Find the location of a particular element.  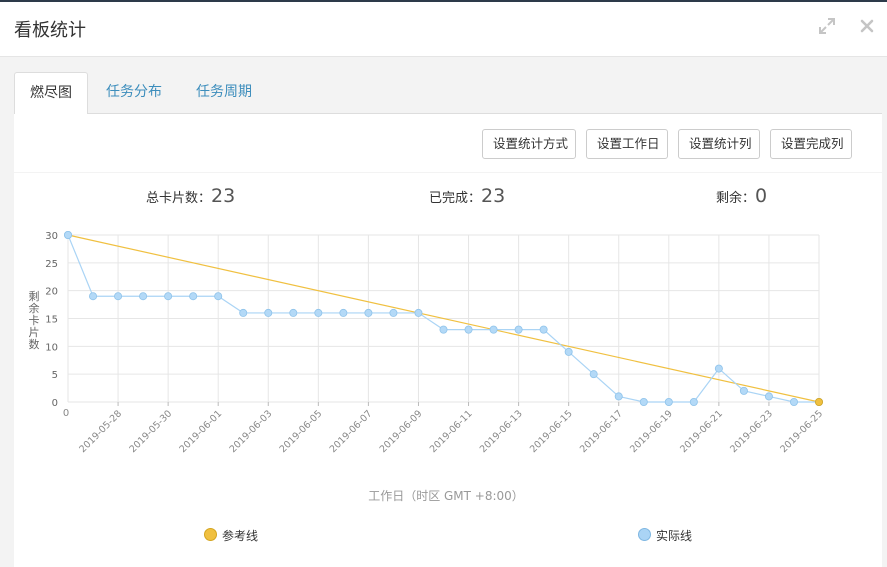

x-tick-label: 2019-06-09 is located at coordinates (401, 431).